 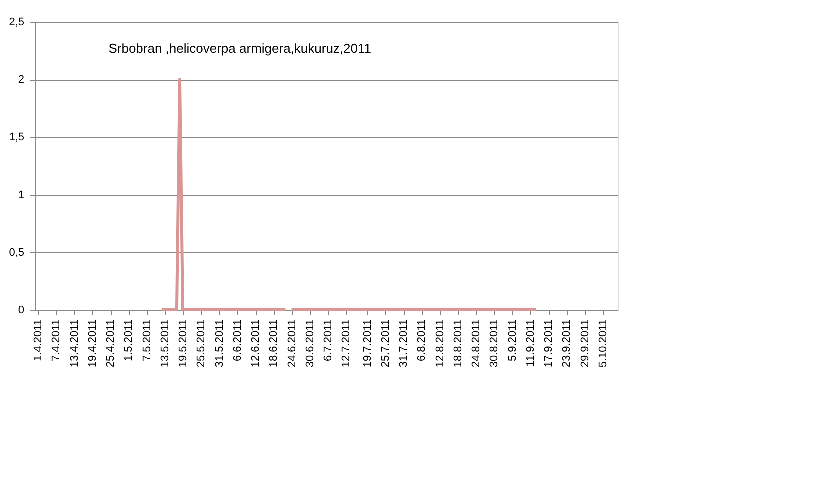 I want to click on x-tick-label: 23.9.2011, so click(x=567, y=344).